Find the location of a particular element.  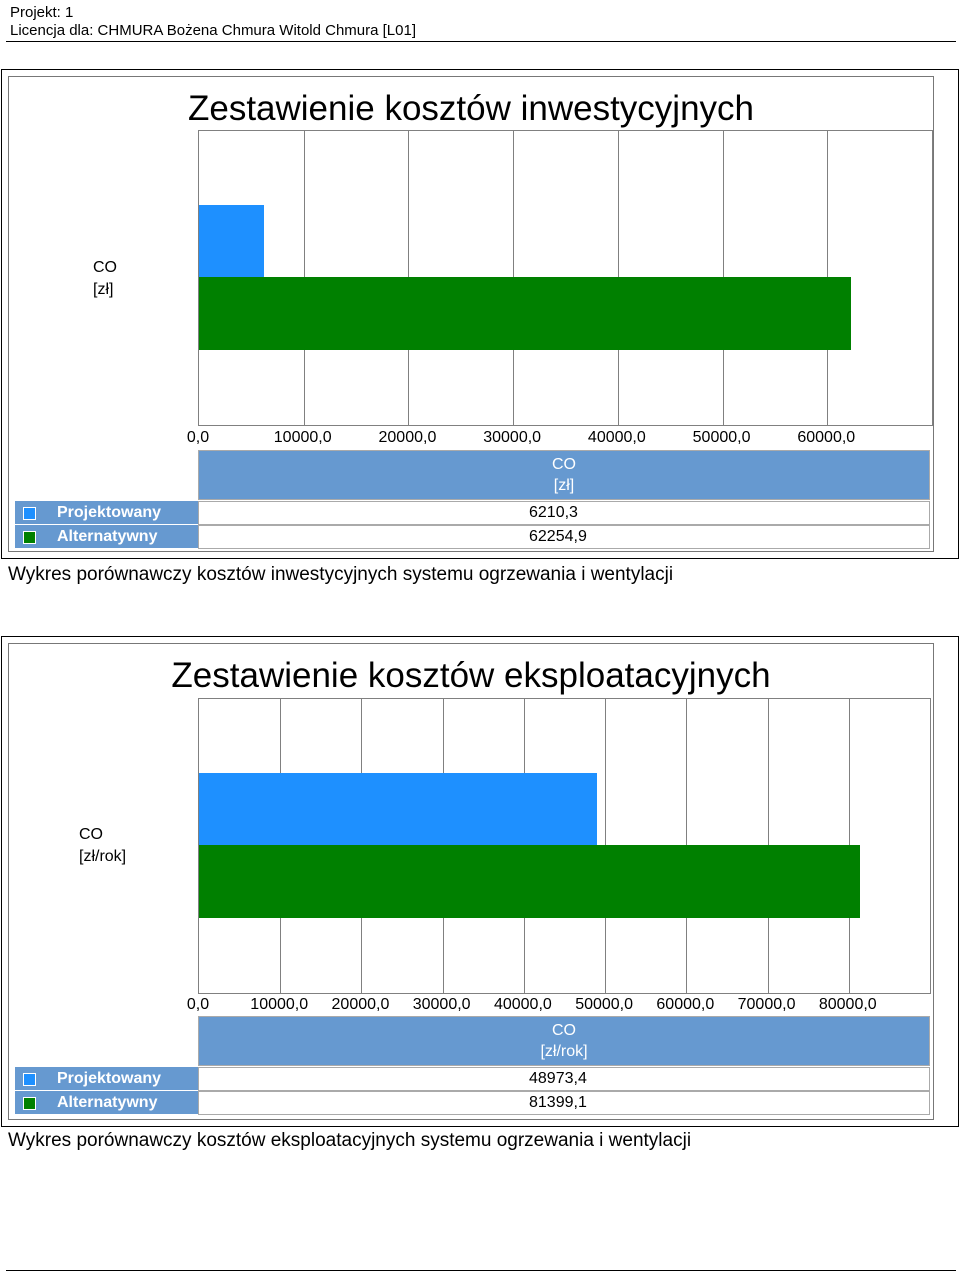

project-label: Projekt: 1 is located at coordinates (42, 12).